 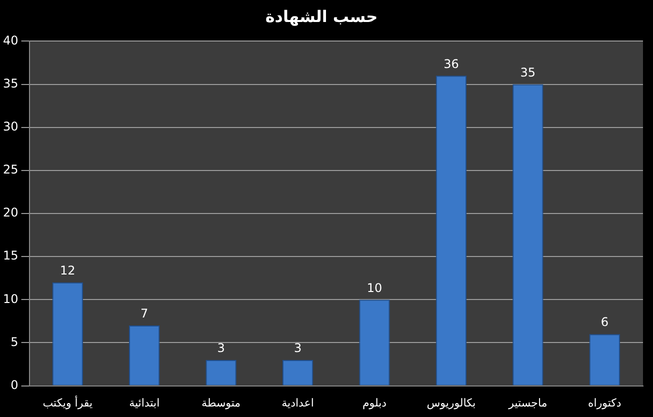 I want to click on x-tick-label: ابتدائية, so click(x=144, y=403).